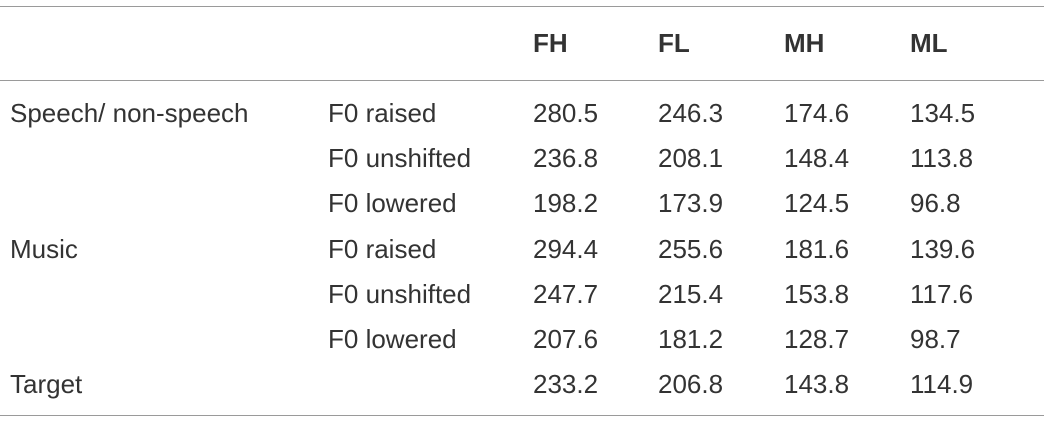  I want to click on header-rule, so click(522, 80).